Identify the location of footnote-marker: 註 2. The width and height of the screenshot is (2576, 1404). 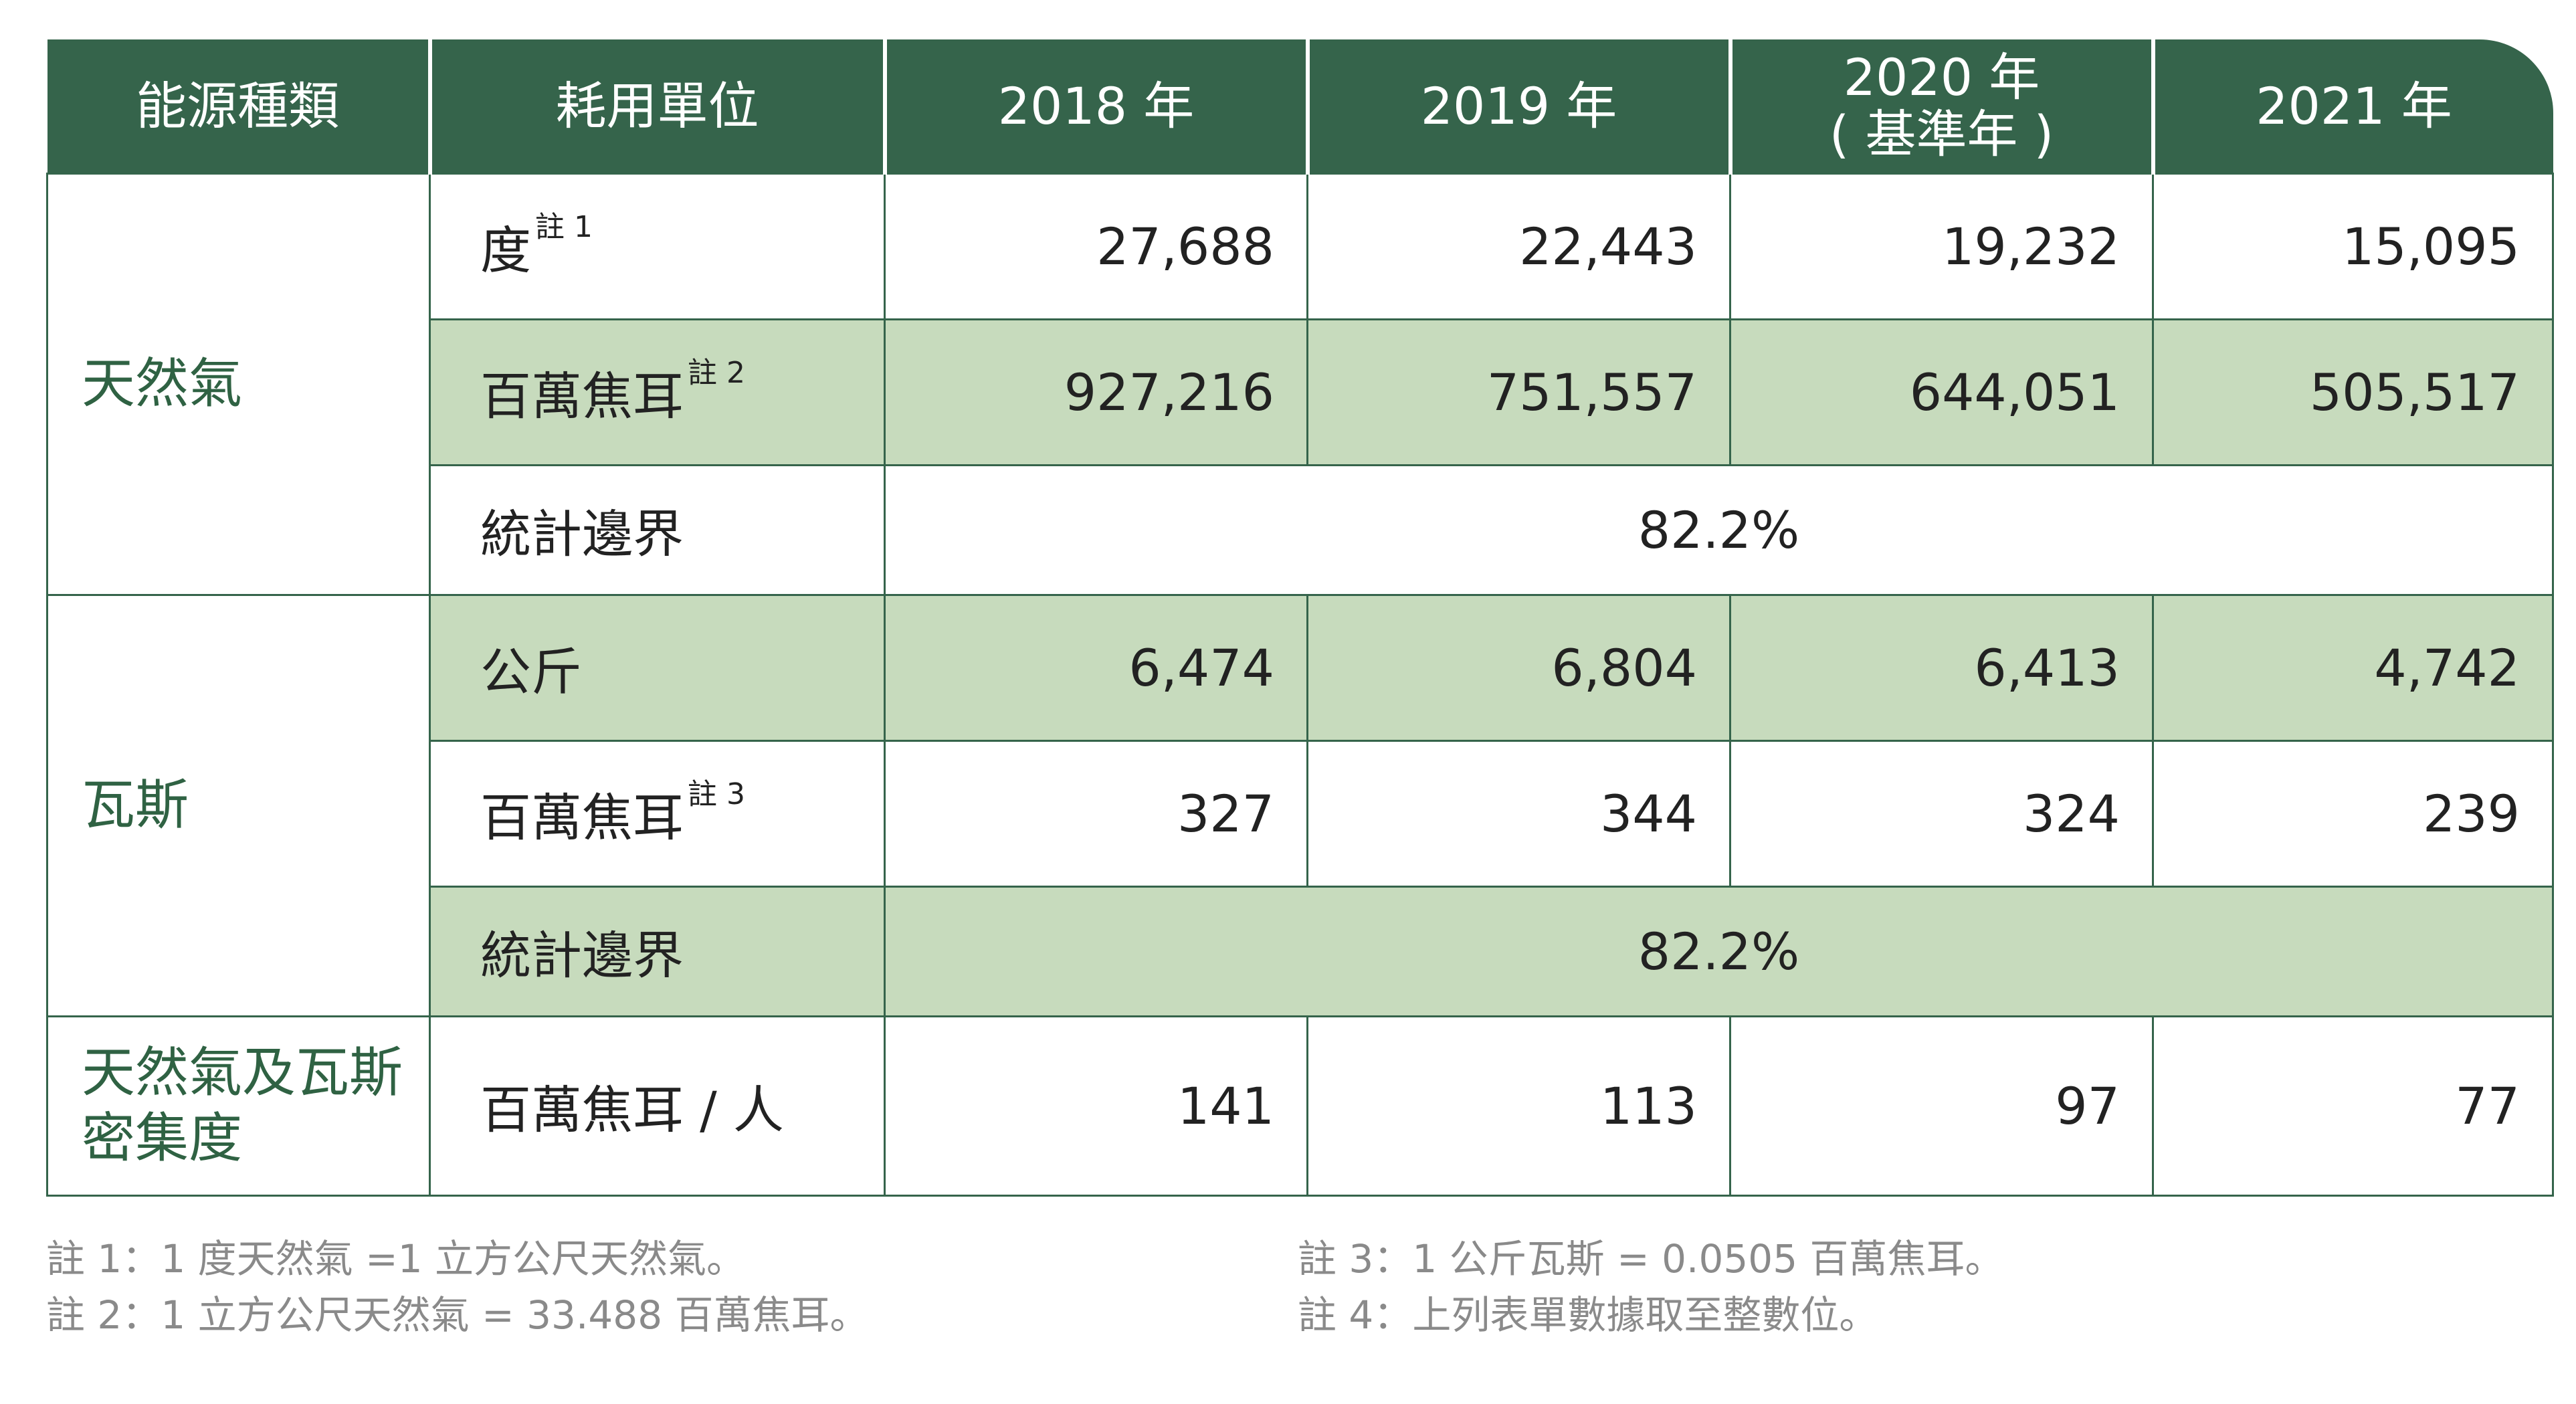
(717, 373).